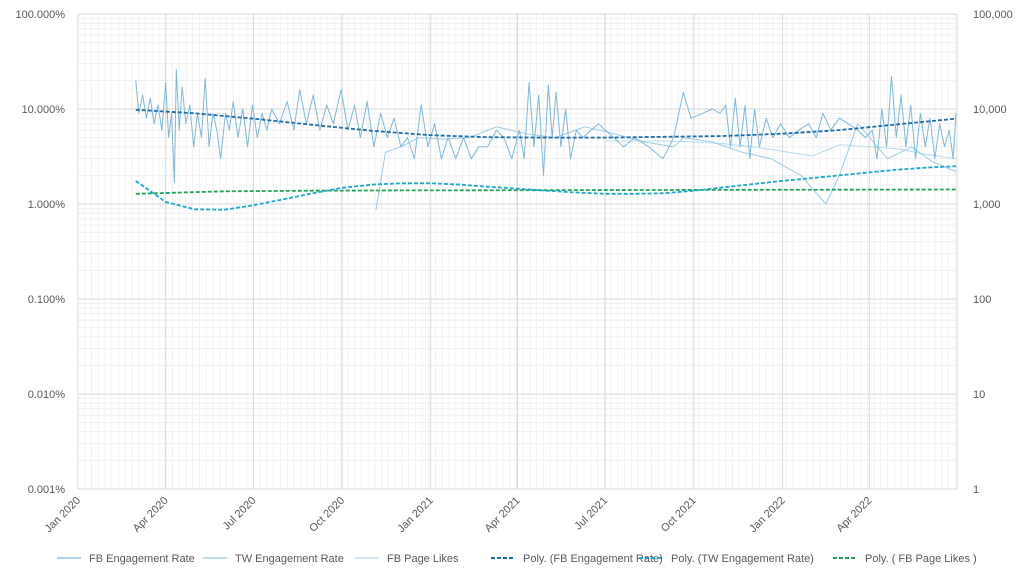 This screenshot has width=1024, height=576. I want to click on y-right-tick-label: 100, so click(982, 300).